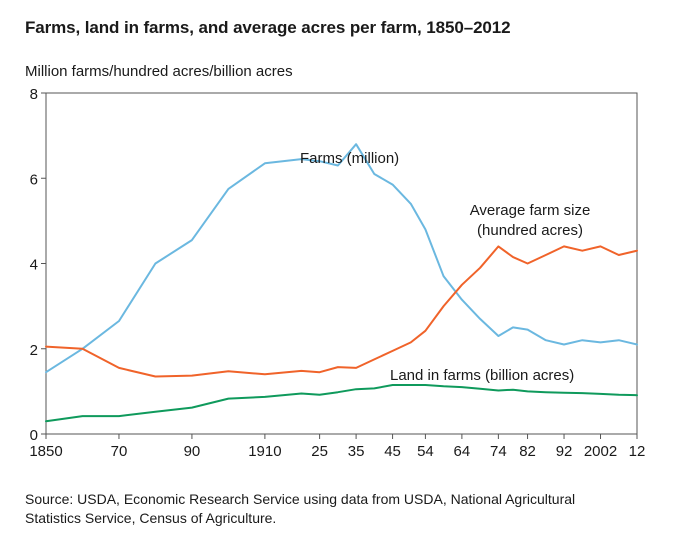 This screenshot has width=682, height=547. What do you see at coordinates (564, 451) in the screenshot?
I see `x-tick-label-92: 92` at bounding box center [564, 451].